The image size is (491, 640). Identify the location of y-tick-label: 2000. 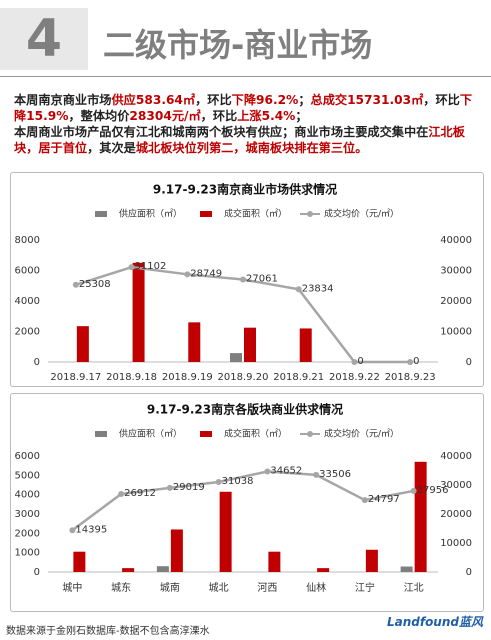
(27, 332).